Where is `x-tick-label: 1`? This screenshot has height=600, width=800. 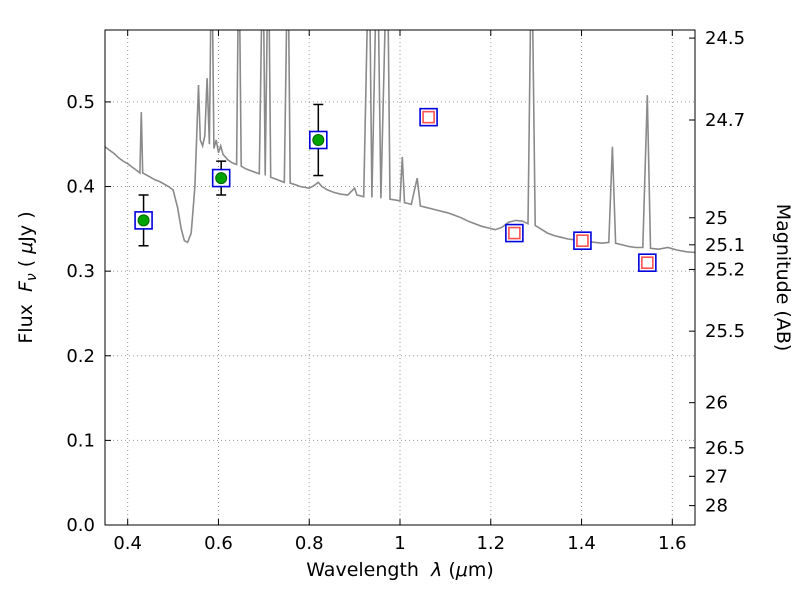
x-tick-label: 1 is located at coordinates (399, 543).